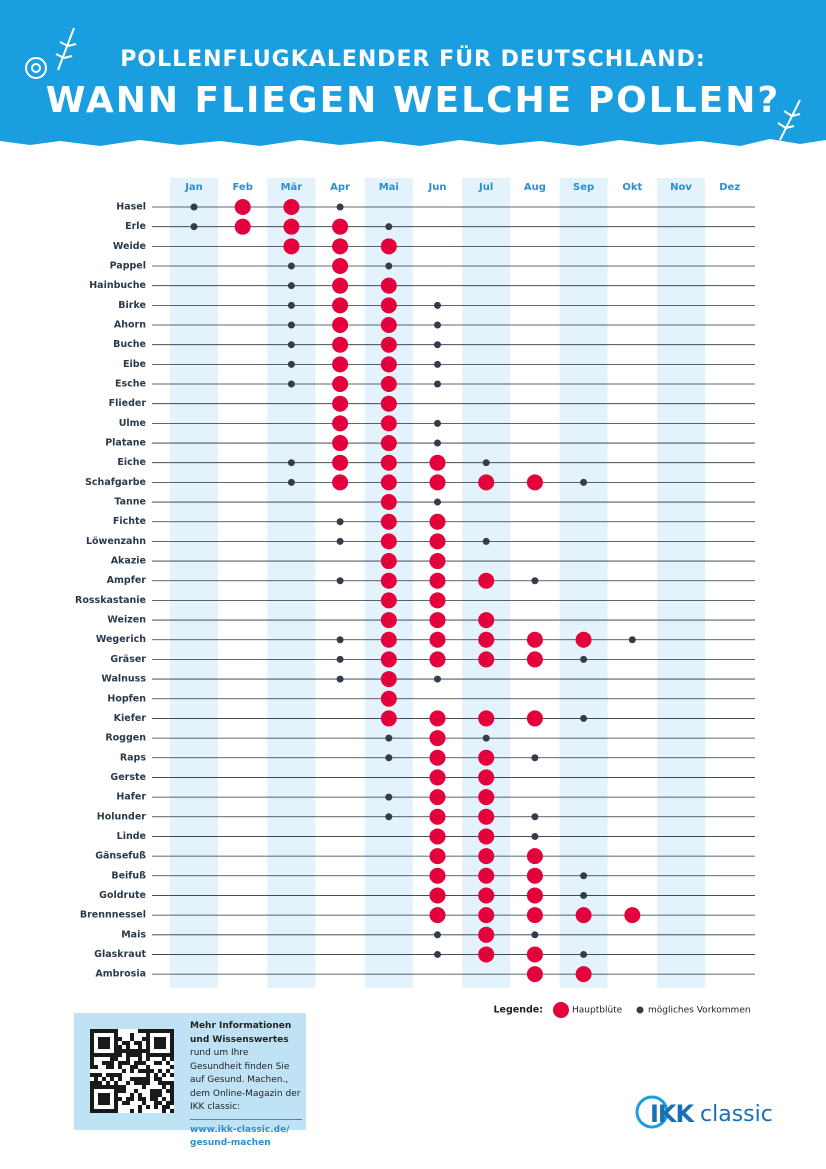  Describe the element at coordinates (128, 777) in the screenshot. I see `plant-name: Gerste` at that location.